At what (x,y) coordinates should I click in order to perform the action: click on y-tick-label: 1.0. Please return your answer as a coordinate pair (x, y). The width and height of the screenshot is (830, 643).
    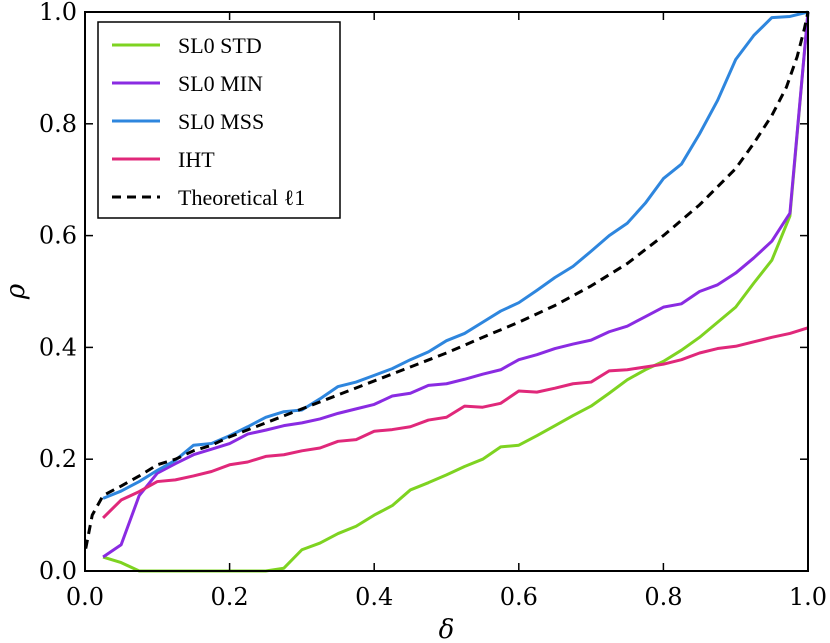
    Looking at the image, I should click on (58, 13).